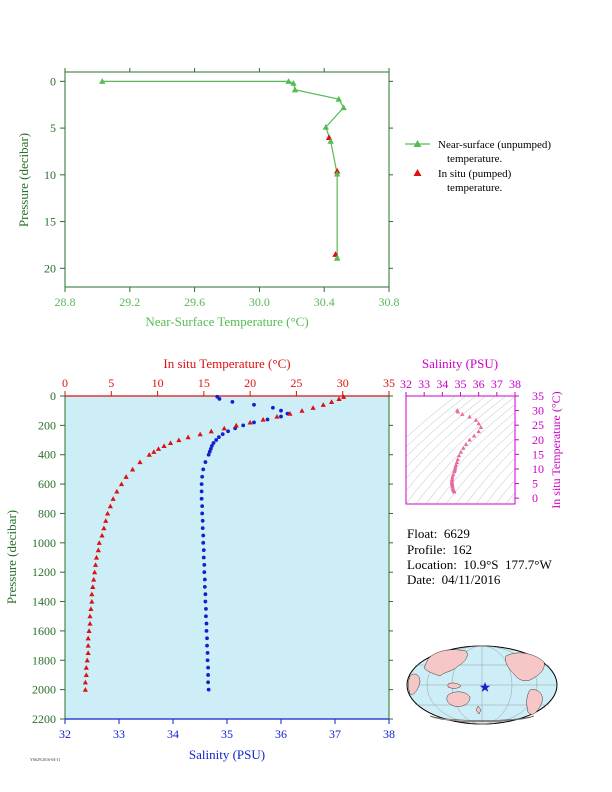 Image resolution: width=612 pixels, height=792 pixels. Describe the element at coordinates (475, 174) in the screenshot. I see `legend-label-pumped-1: In situ (pumped)` at that location.